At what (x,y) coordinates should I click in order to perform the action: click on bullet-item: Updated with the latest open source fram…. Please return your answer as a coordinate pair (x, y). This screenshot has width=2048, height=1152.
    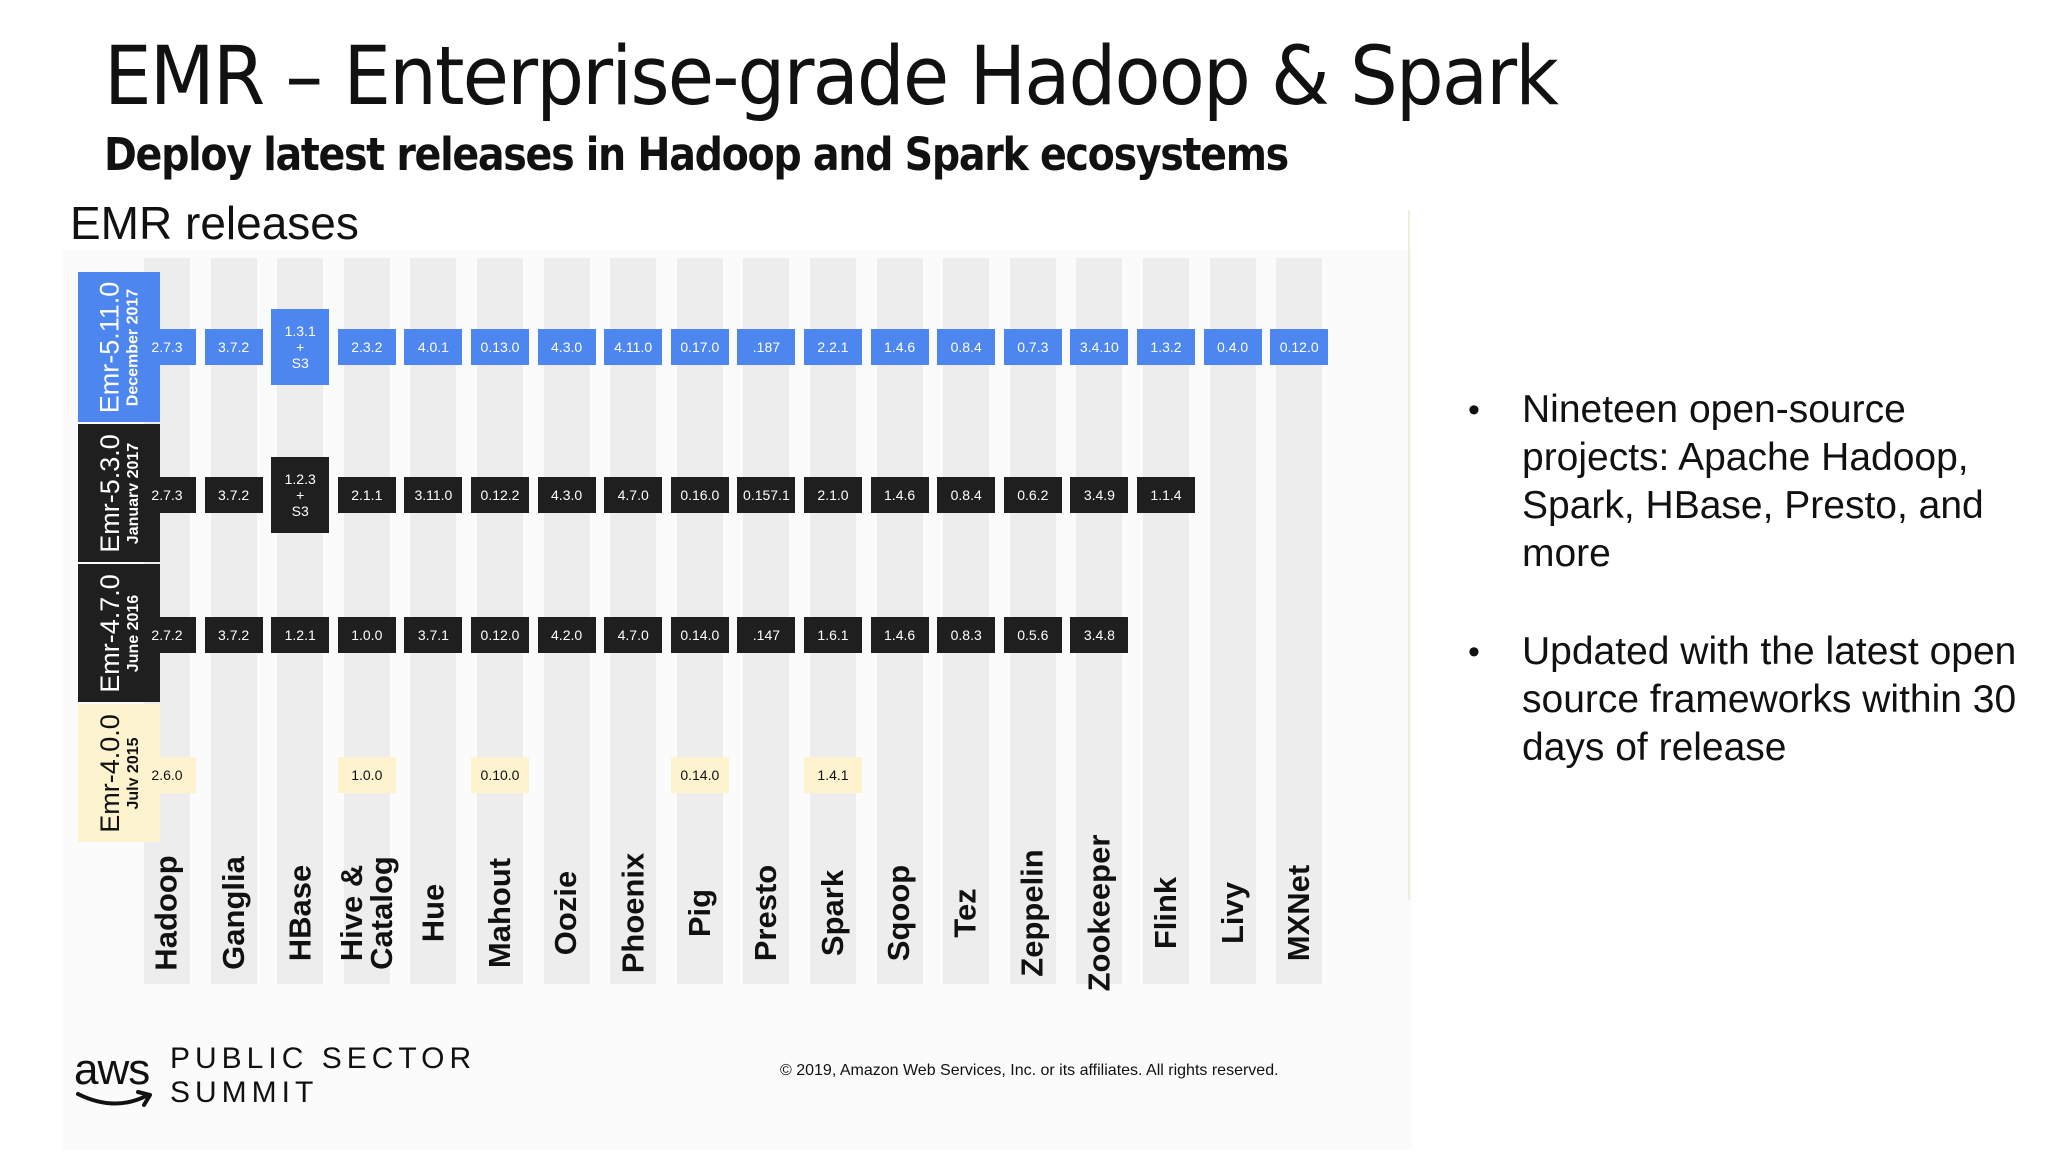
    Looking at the image, I should click on (1746, 700).